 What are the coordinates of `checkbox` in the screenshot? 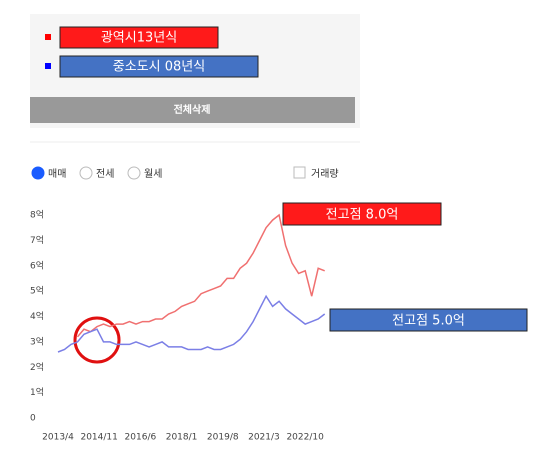 It's located at (299, 172).